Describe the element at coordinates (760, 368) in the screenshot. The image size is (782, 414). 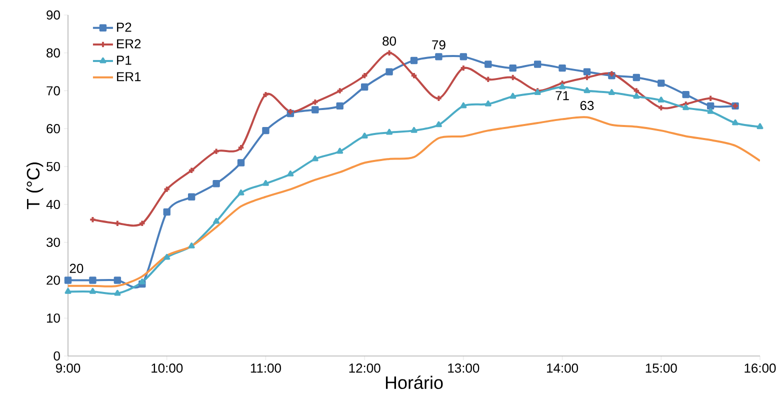
I see `x-tick-label: 16:00` at that location.